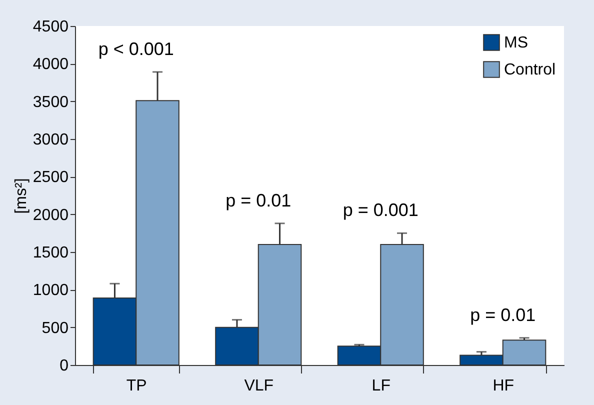  Describe the element at coordinates (503, 386) in the screenshot. I see `x-tick-label: HF` at that location.